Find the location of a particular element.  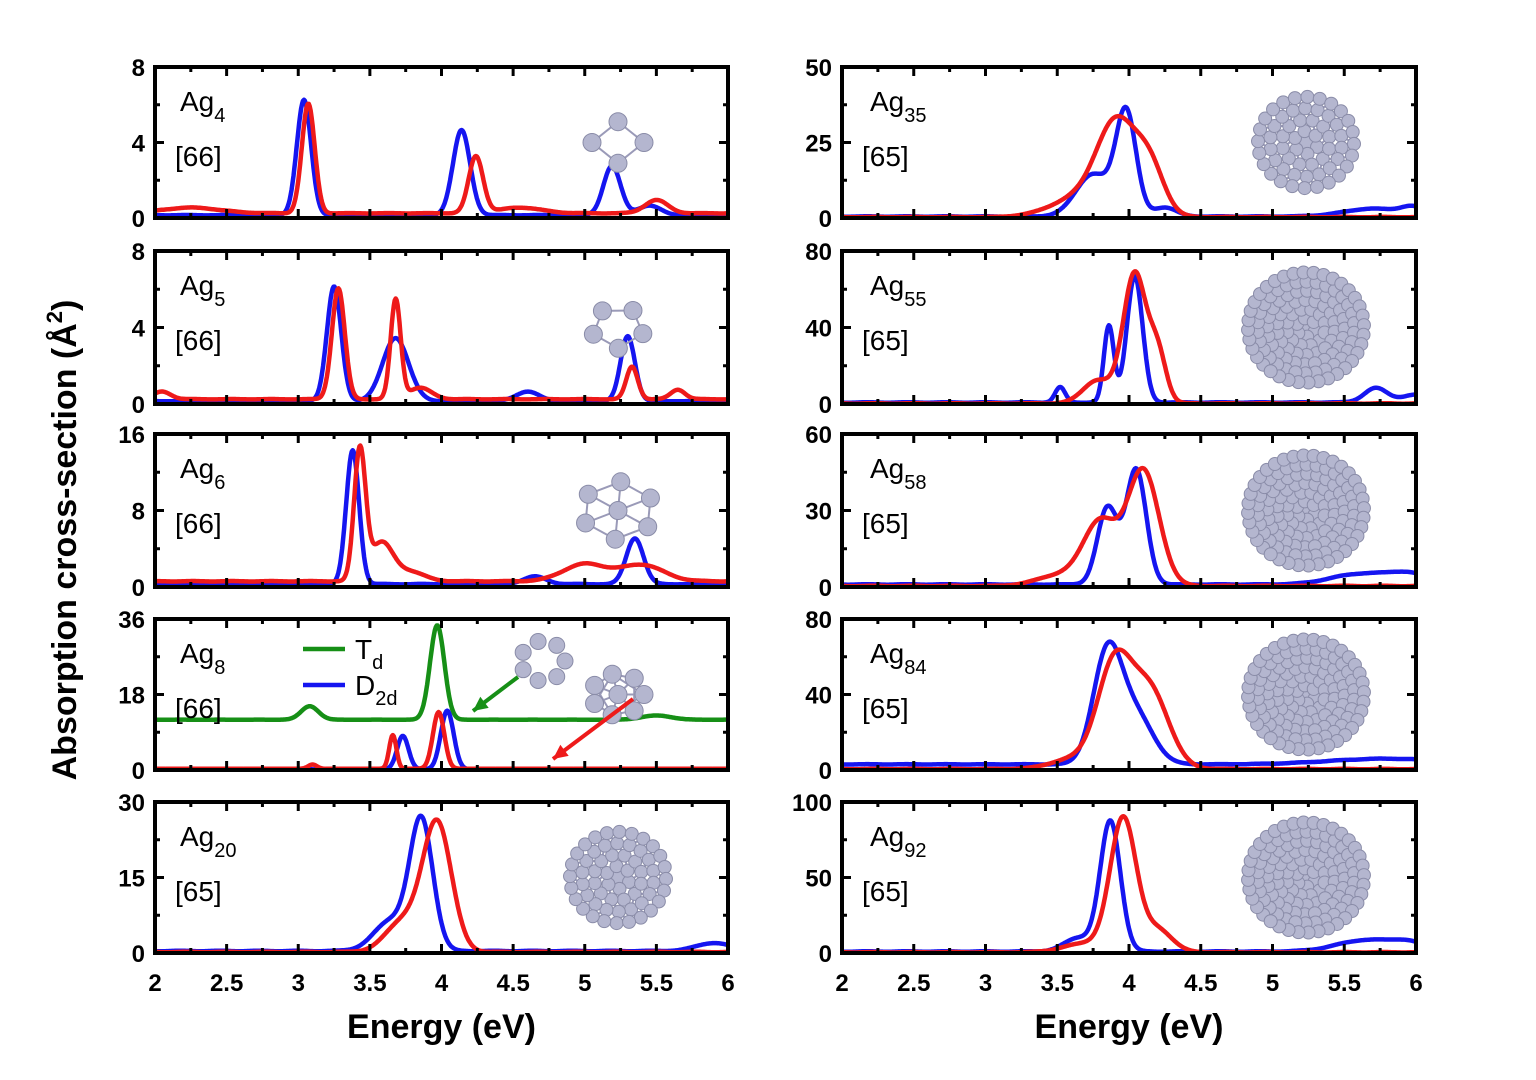

y-tick-label: 25 is located at coordinates (818, 144).